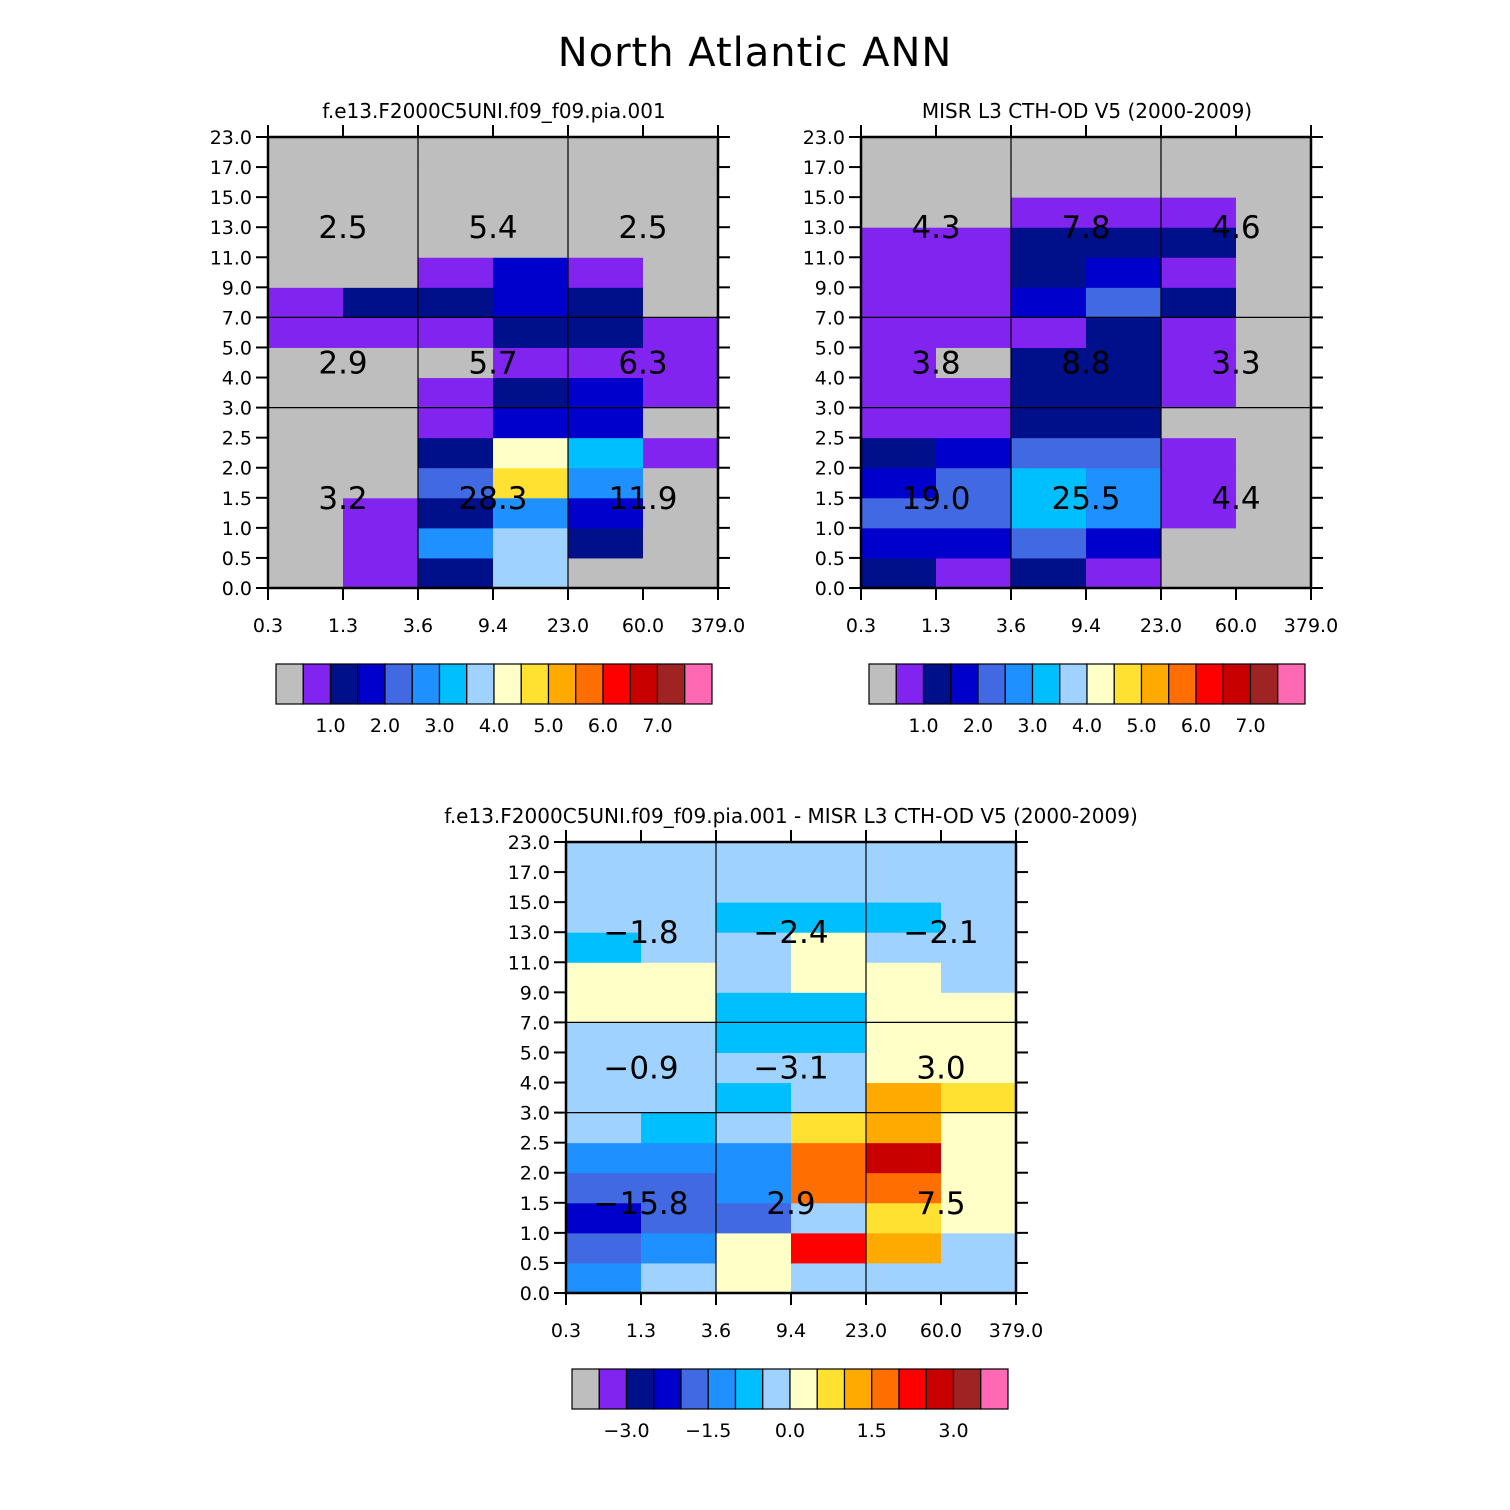 The image size is (1510, 1510). I want to click on region-value-label: 7.8, so click(1085, 228).